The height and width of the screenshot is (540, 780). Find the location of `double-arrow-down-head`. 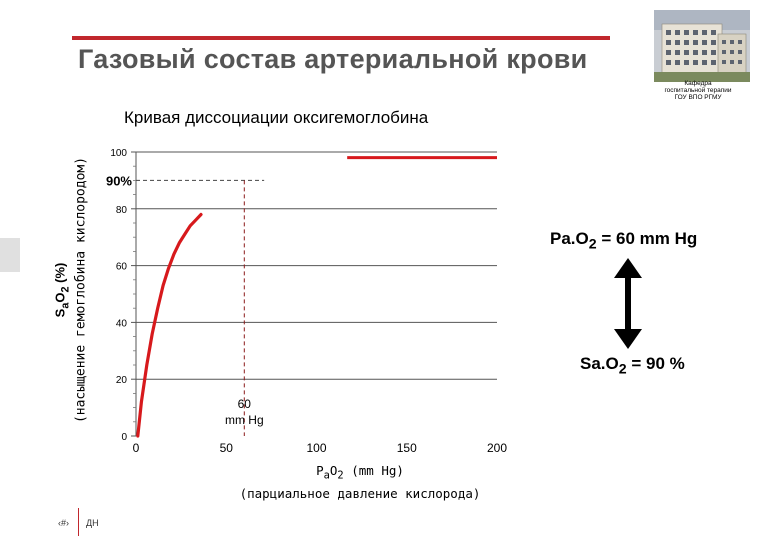

double-arrow-down-head is located at coordinates (628, 339).